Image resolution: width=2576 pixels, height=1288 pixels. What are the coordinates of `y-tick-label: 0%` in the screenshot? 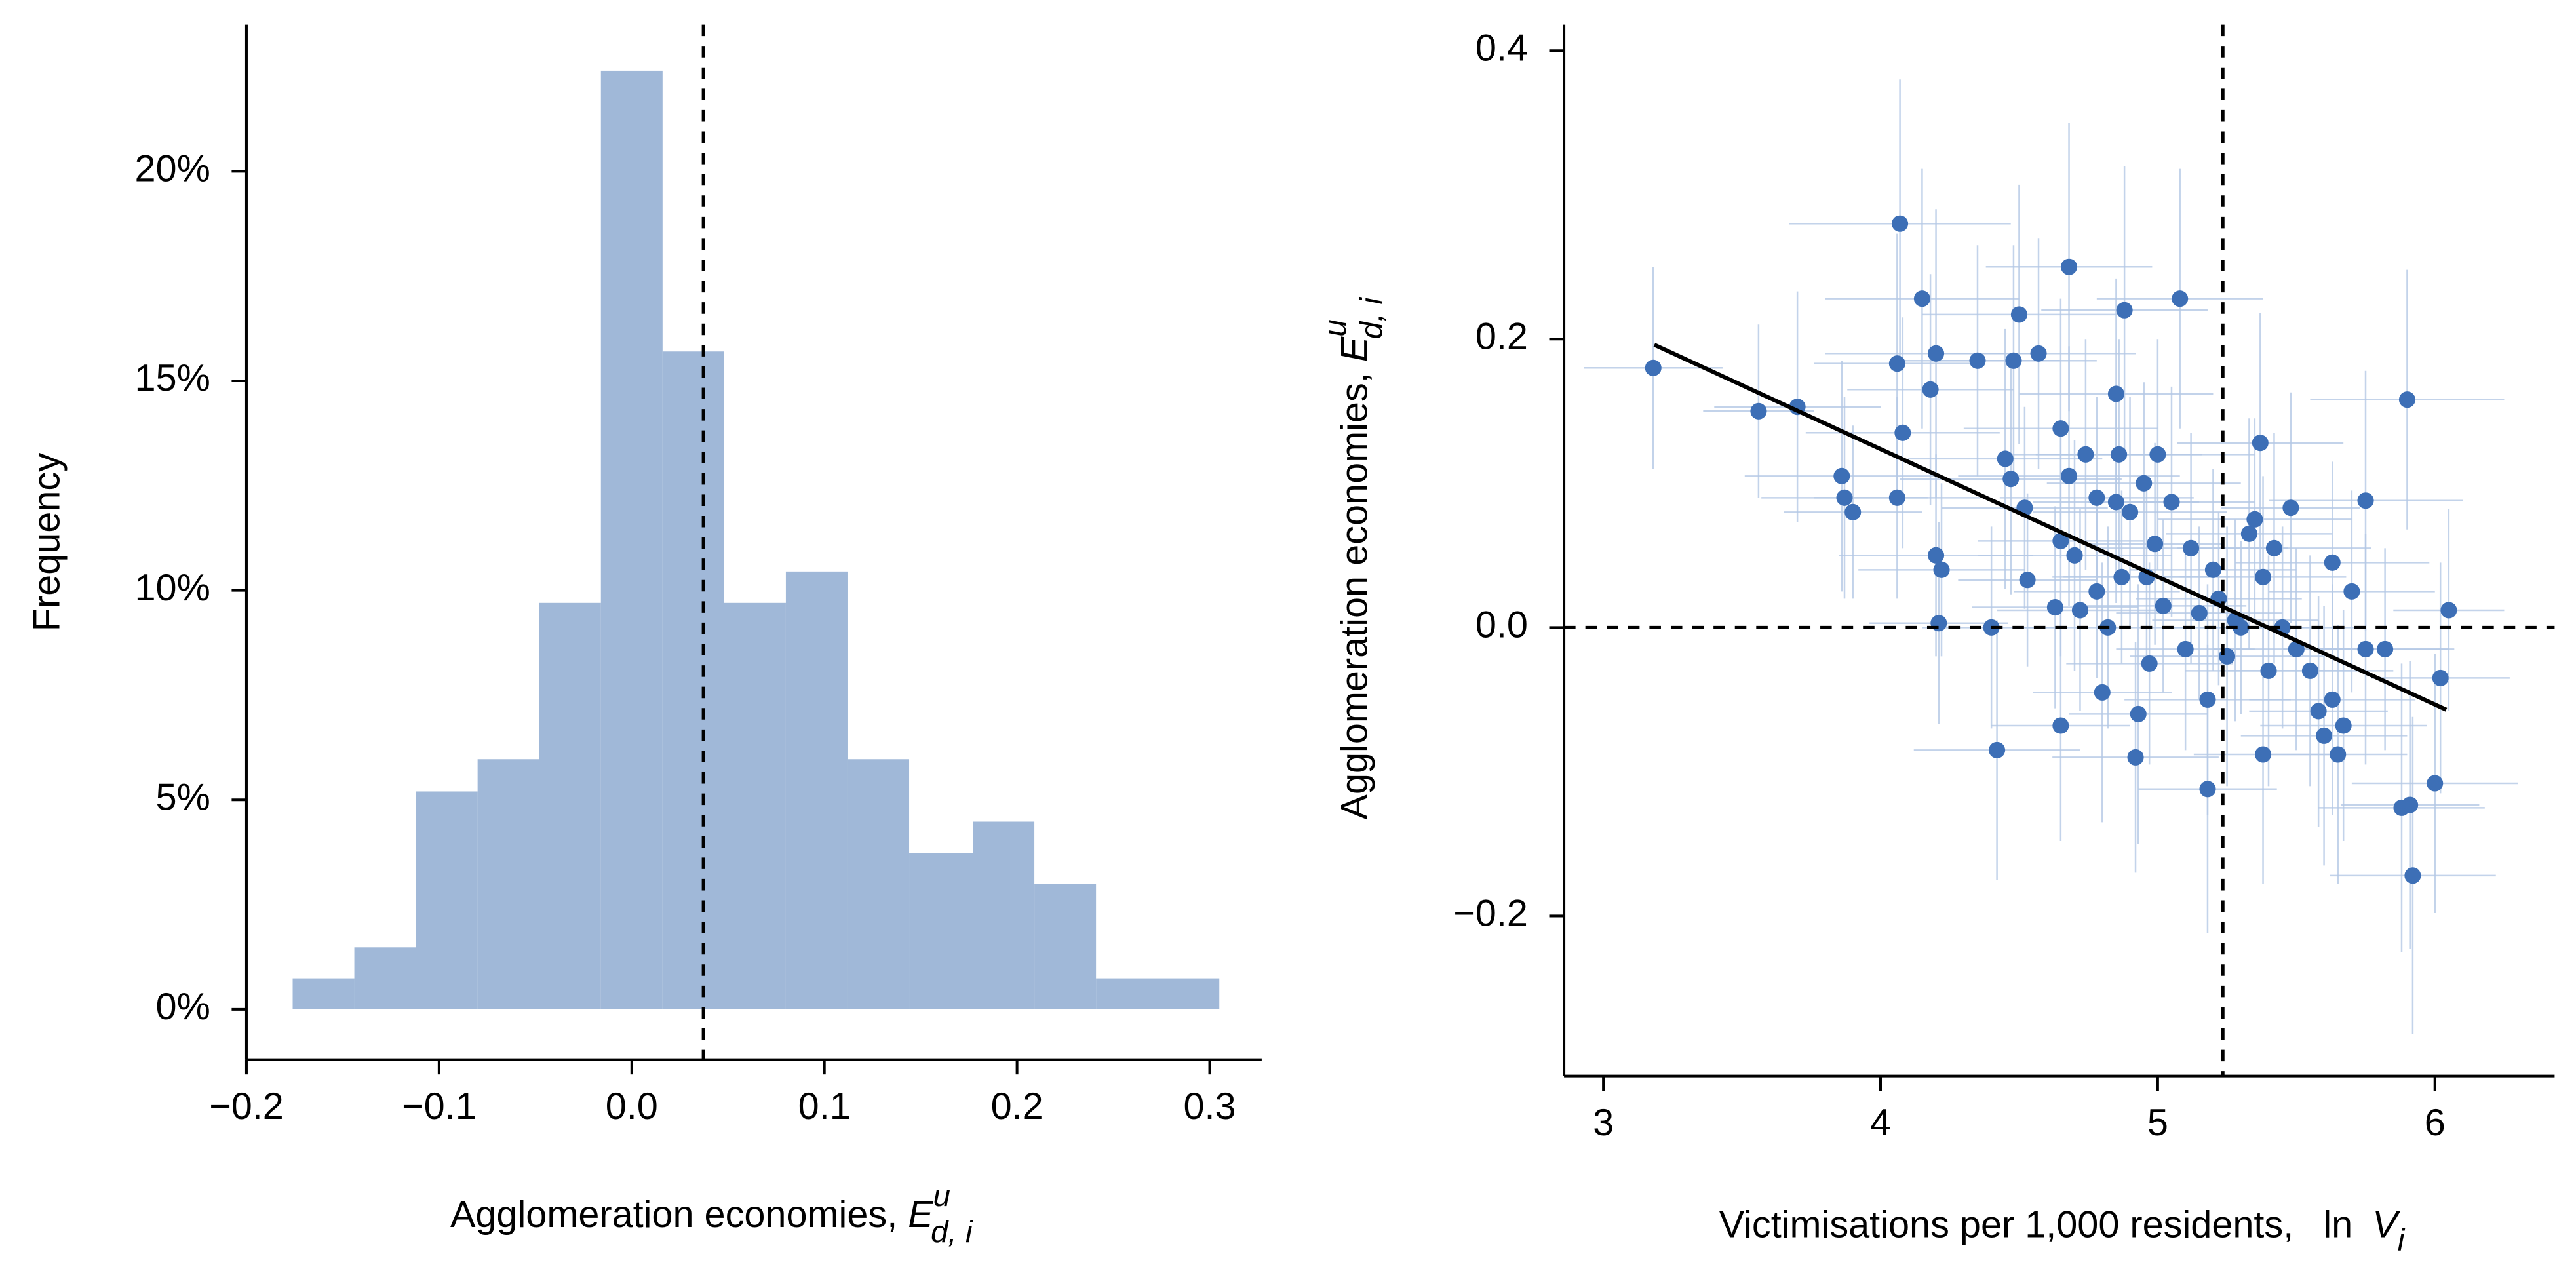 It's located at (183, 1007).